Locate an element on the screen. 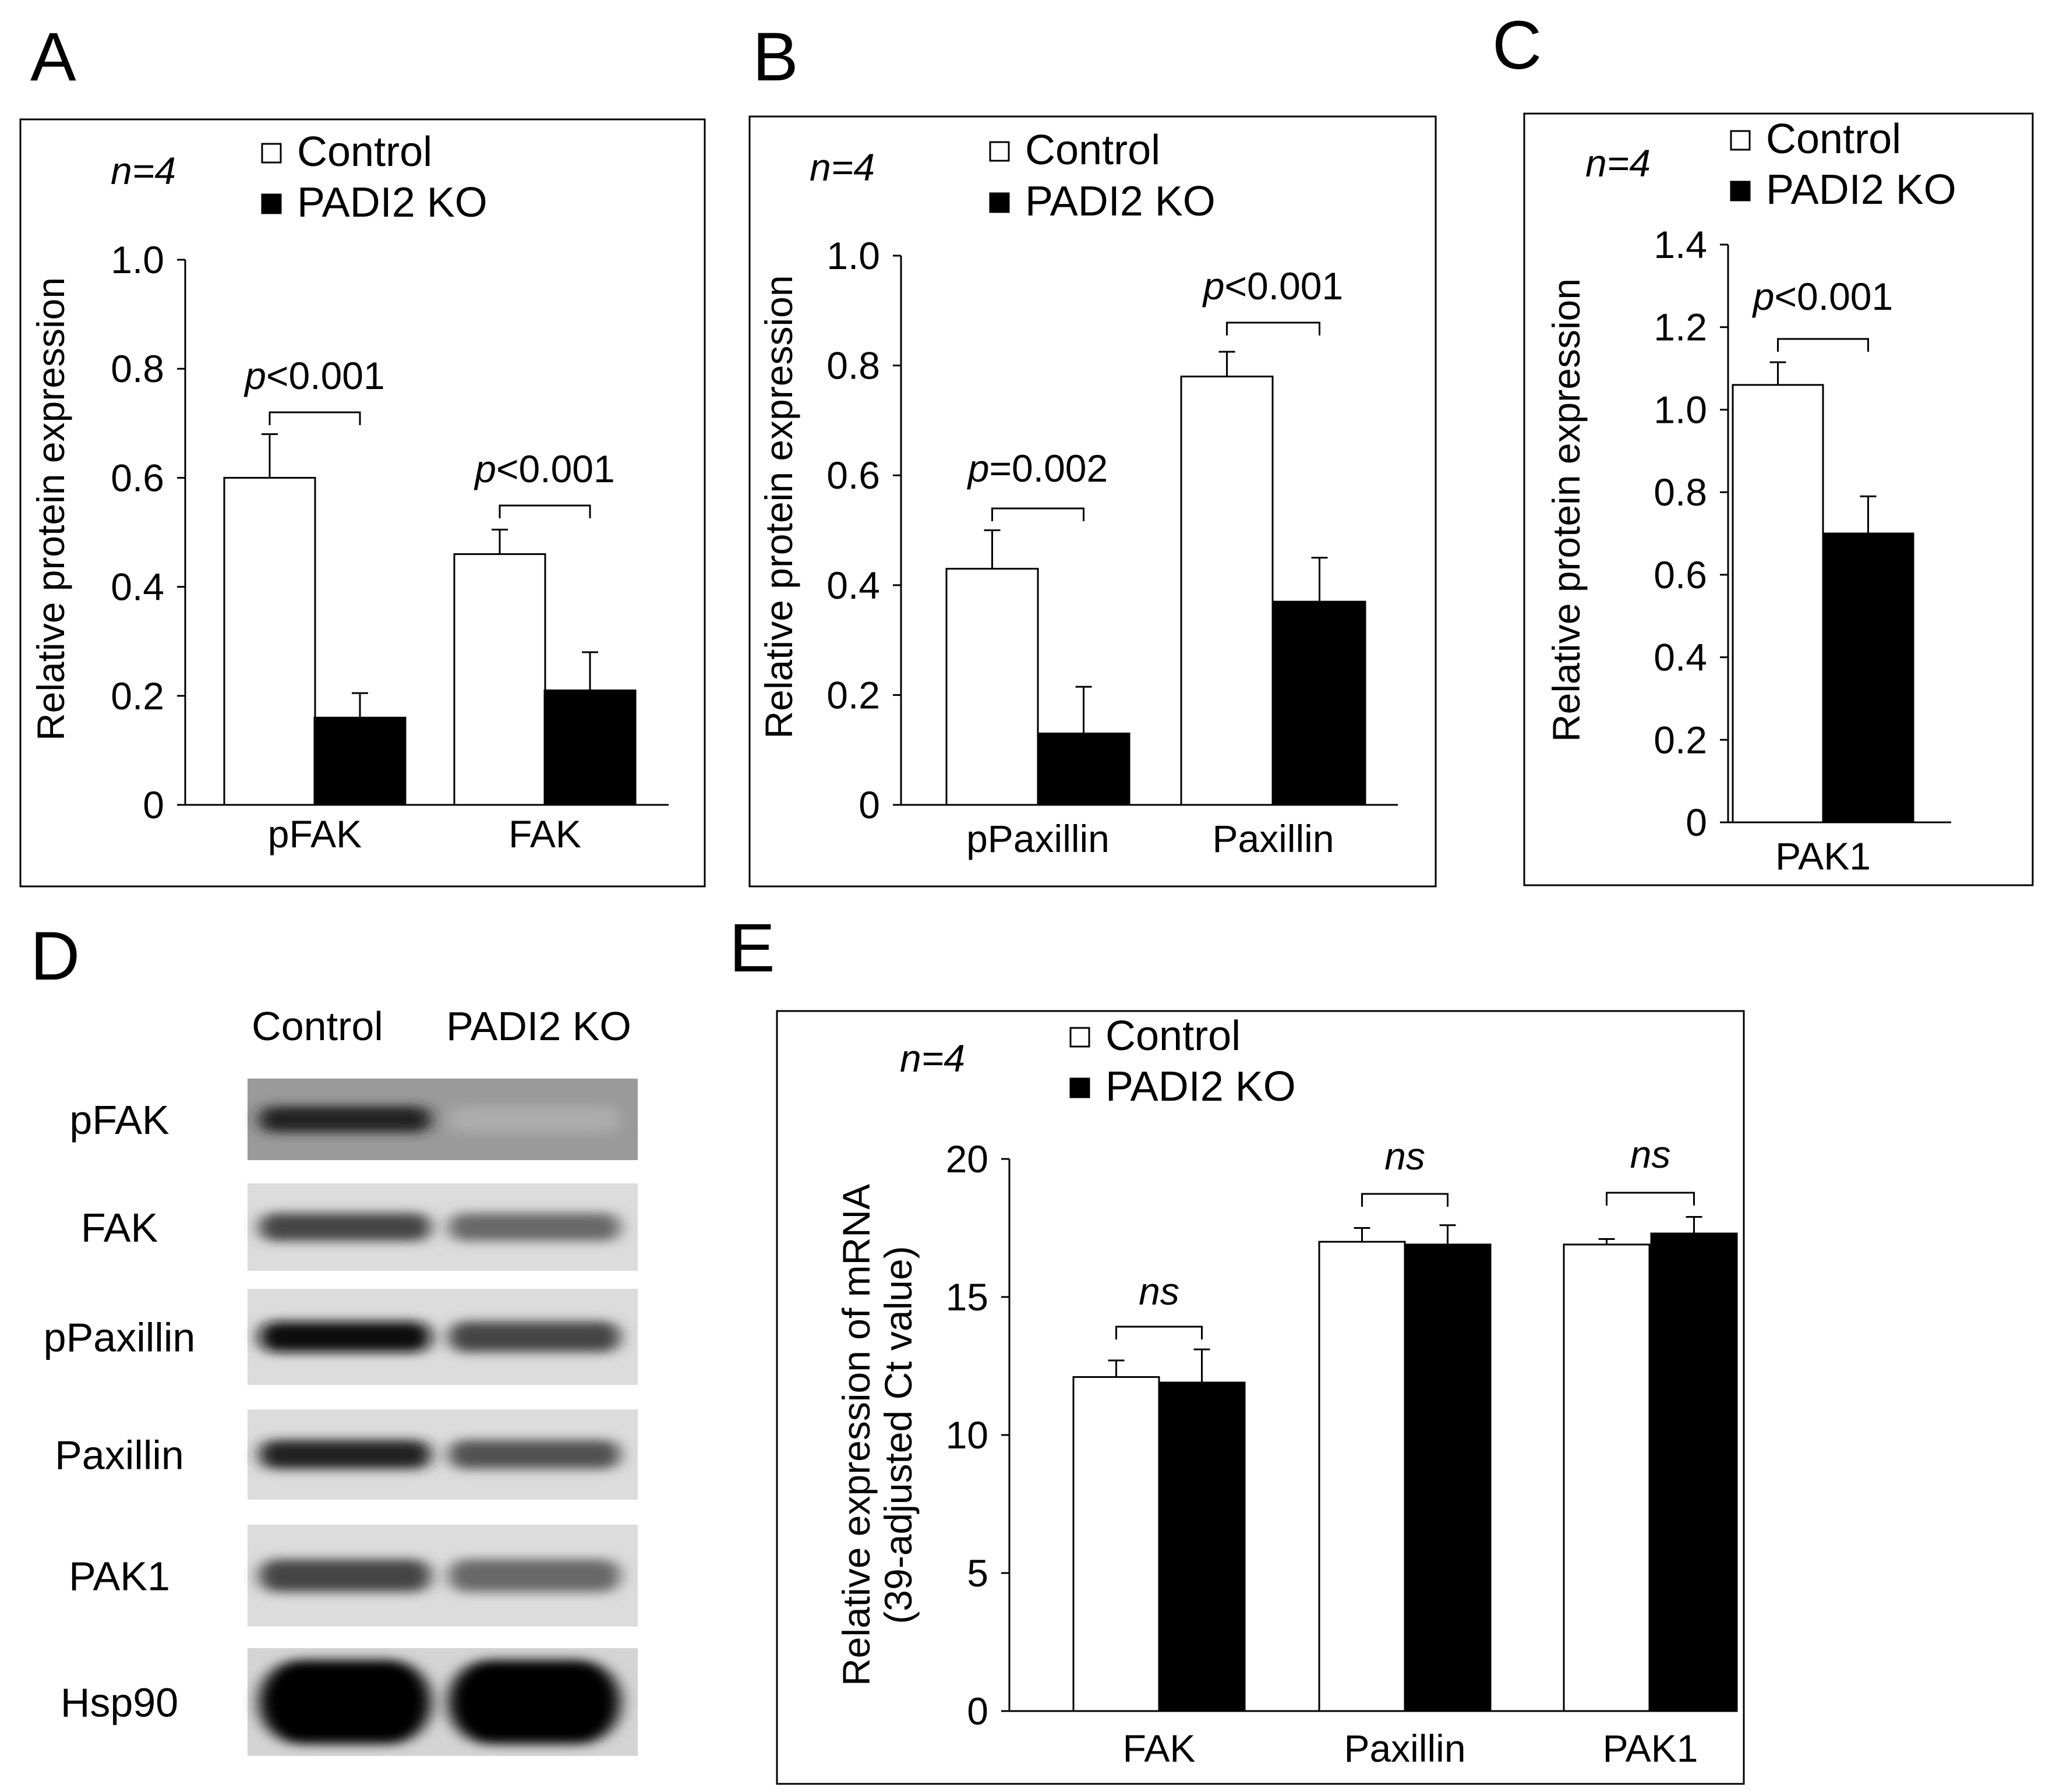 This screenshot has width=2049, height=1792. panel-a-frame is located at coordinates (363, 503).